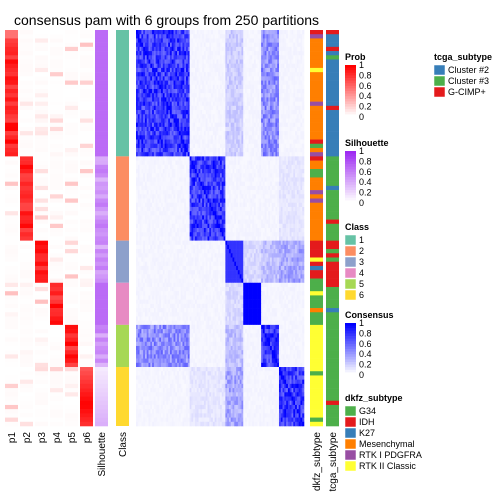 This screenshot has width=504, height=504. I want to click on silhouette-cell, so click(101, 407).